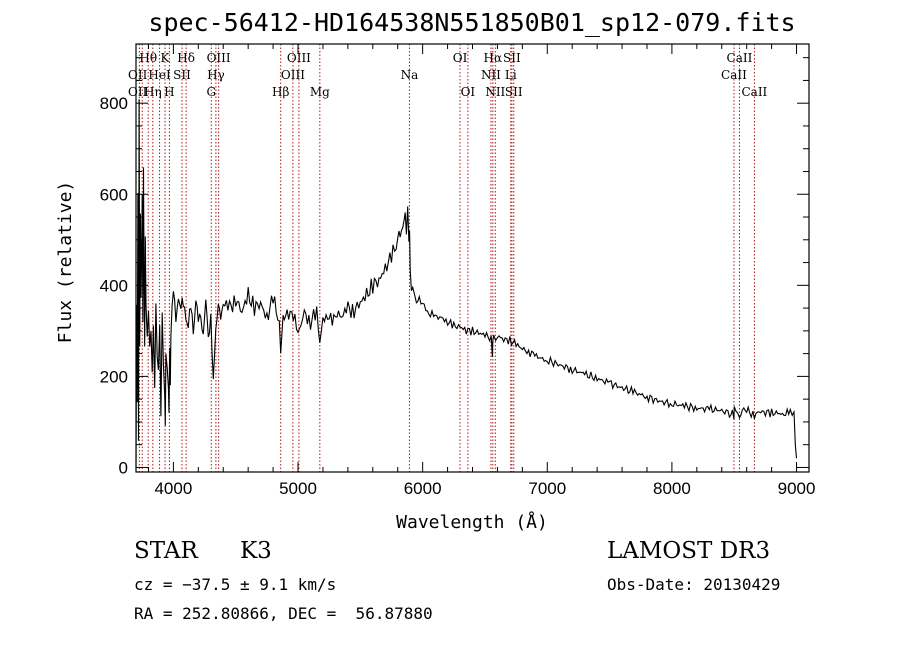 The height and width of the screenshot is (649, 900). What do you see at coordinates (547, 488) in the screenshot?
I see `x-tick-label: 7000` at bounding box center [547, 488].